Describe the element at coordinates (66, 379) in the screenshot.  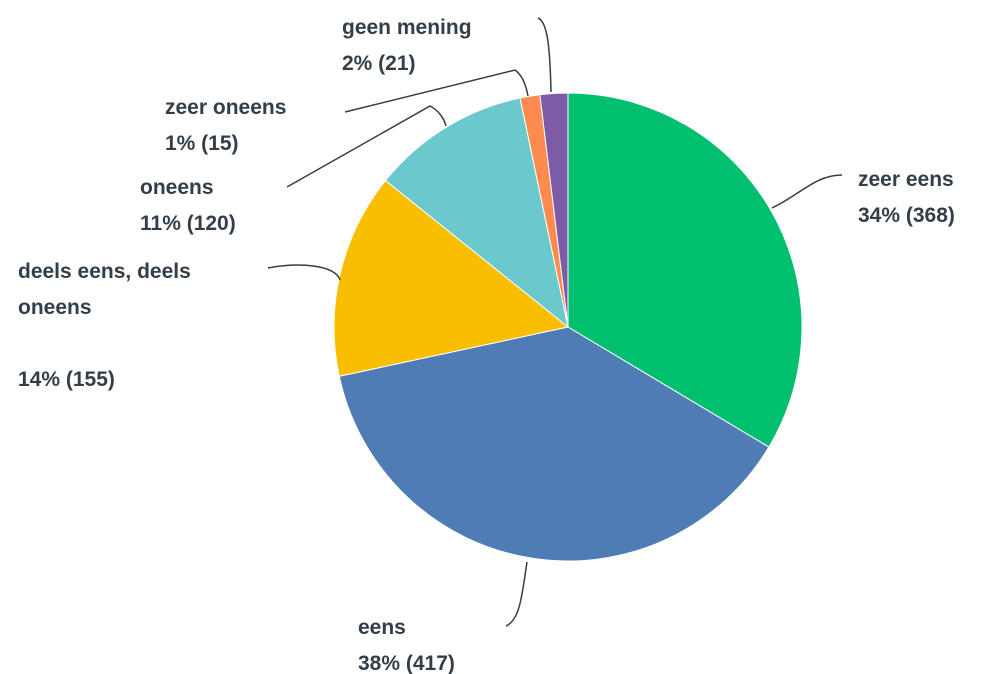
I see `value-label: 14% (155)` at that location.